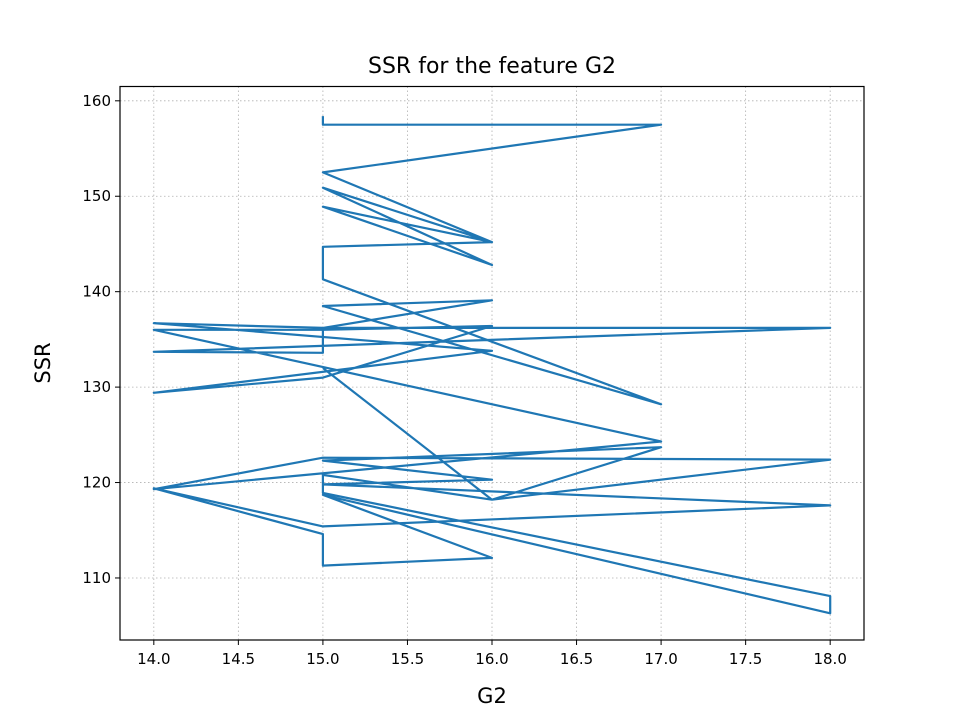 This screenshot has width=960, height=720. What do you see at coordinates (96, 578) in the screenshot?
I see `y-tick-label: 110` at bounding box center [96, 578].